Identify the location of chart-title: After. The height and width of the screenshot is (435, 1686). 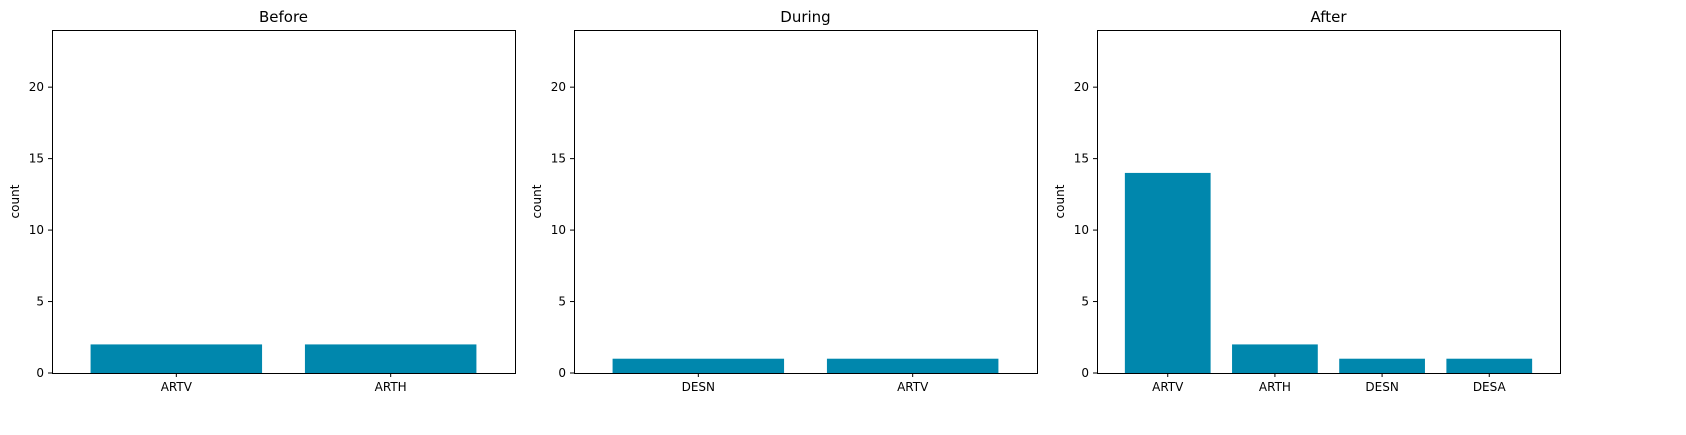
(1328, 17).